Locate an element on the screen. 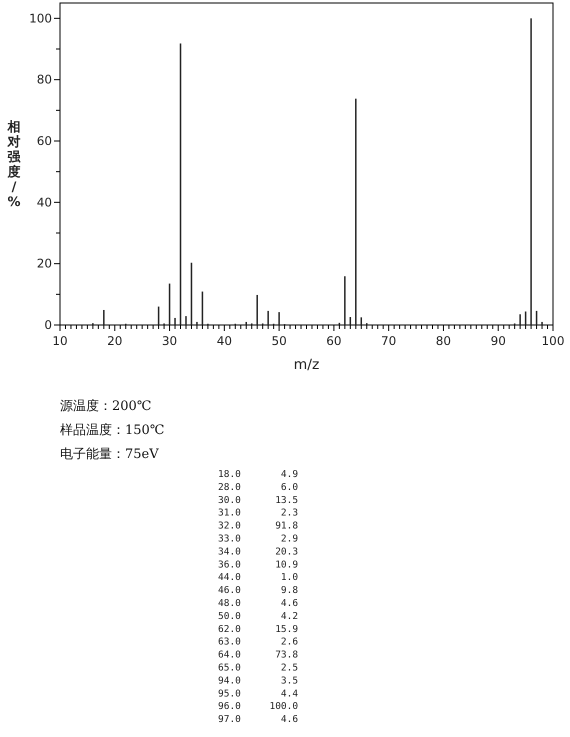  text: 32.0 91.8 is located at coordinates (258, 526).